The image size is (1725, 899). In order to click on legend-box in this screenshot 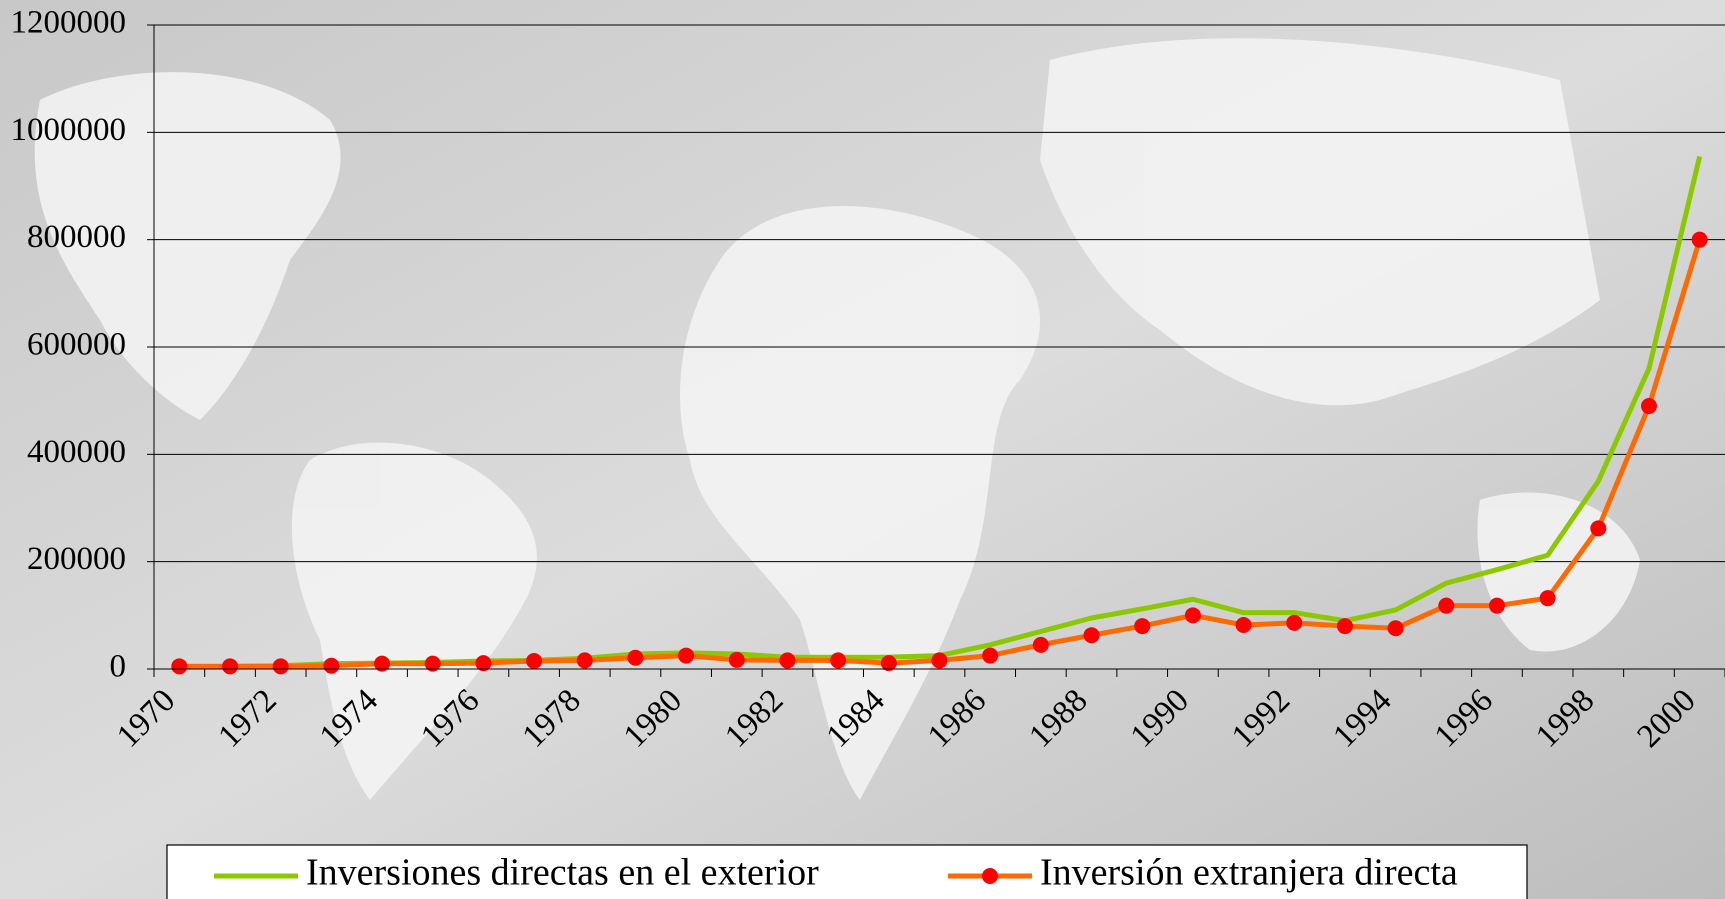, I will do `click(847, 871)`.